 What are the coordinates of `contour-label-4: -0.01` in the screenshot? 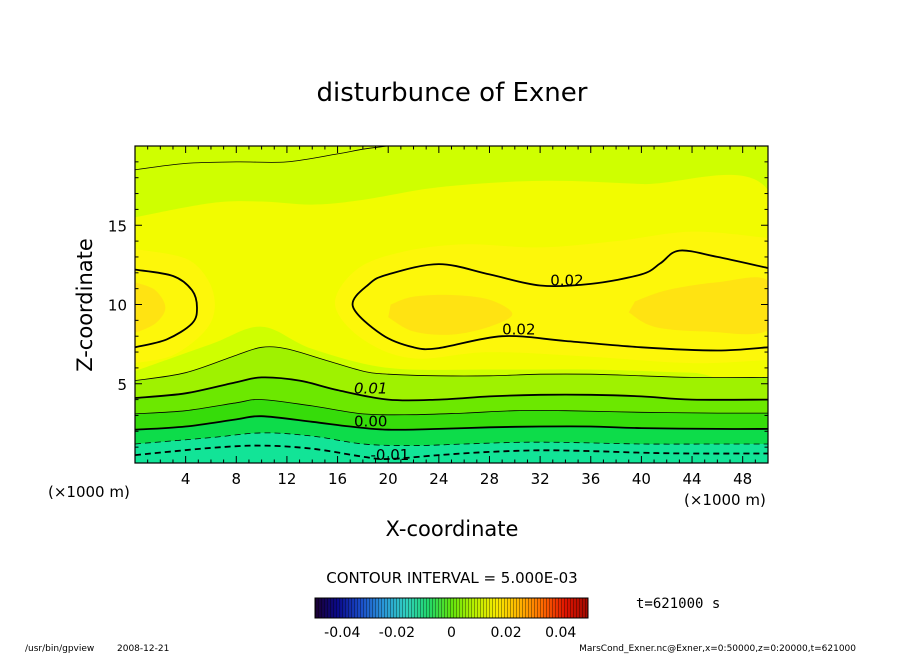 It's located at (389, 455).